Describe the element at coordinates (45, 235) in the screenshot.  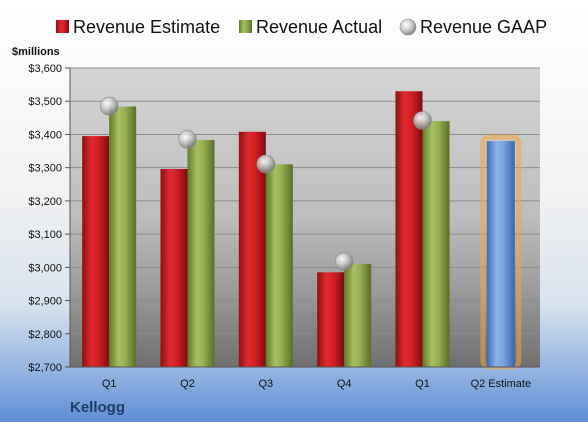
I see `y-tick-label: $3,100` at that location.